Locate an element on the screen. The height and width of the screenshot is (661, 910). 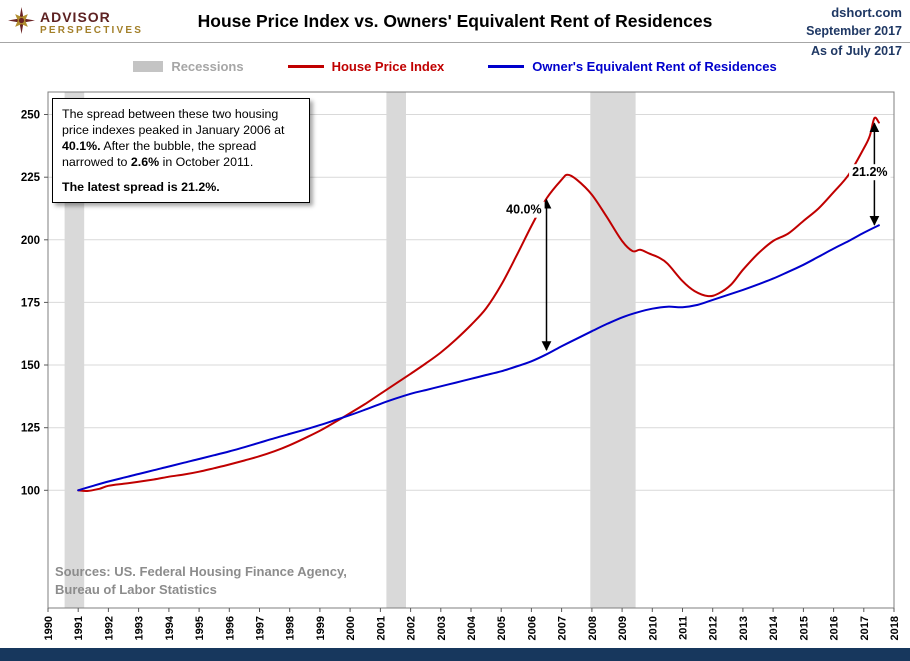
as-of-date: As of July 2017 is located at coordinates (856, 51).